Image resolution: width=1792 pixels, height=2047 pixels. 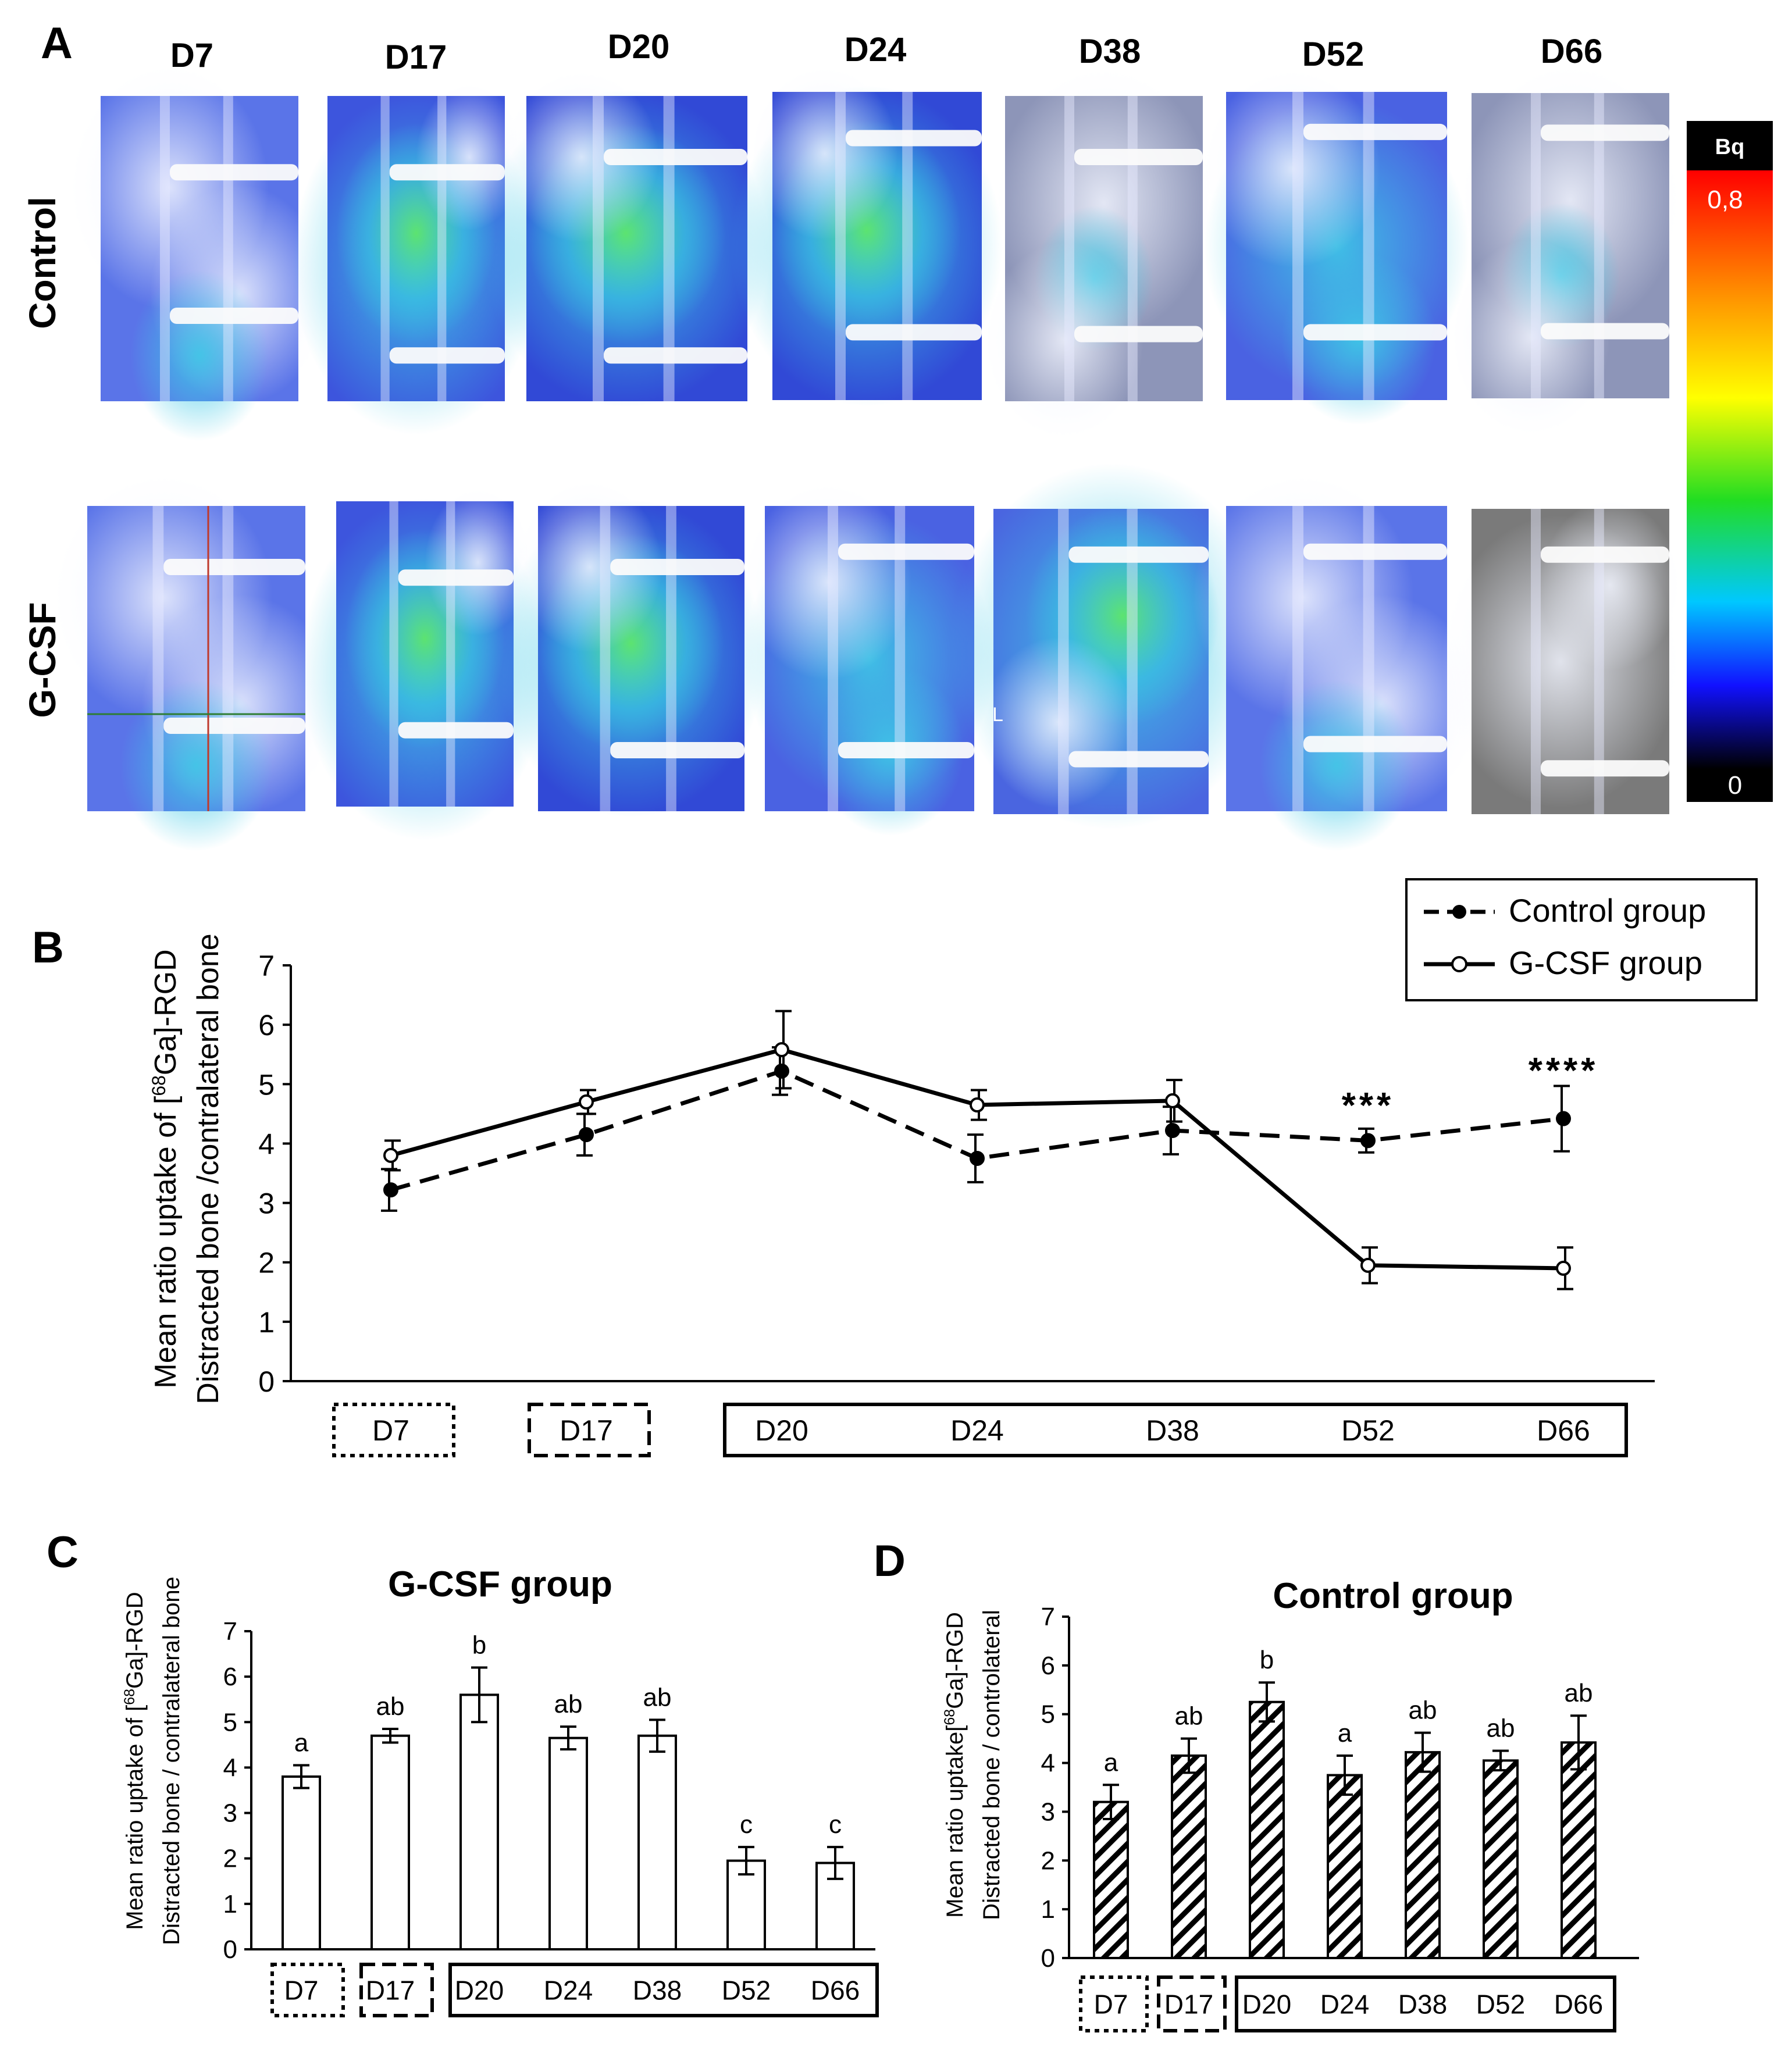 I want to click on day-label-d20: D20, so click(x=639, y=47).